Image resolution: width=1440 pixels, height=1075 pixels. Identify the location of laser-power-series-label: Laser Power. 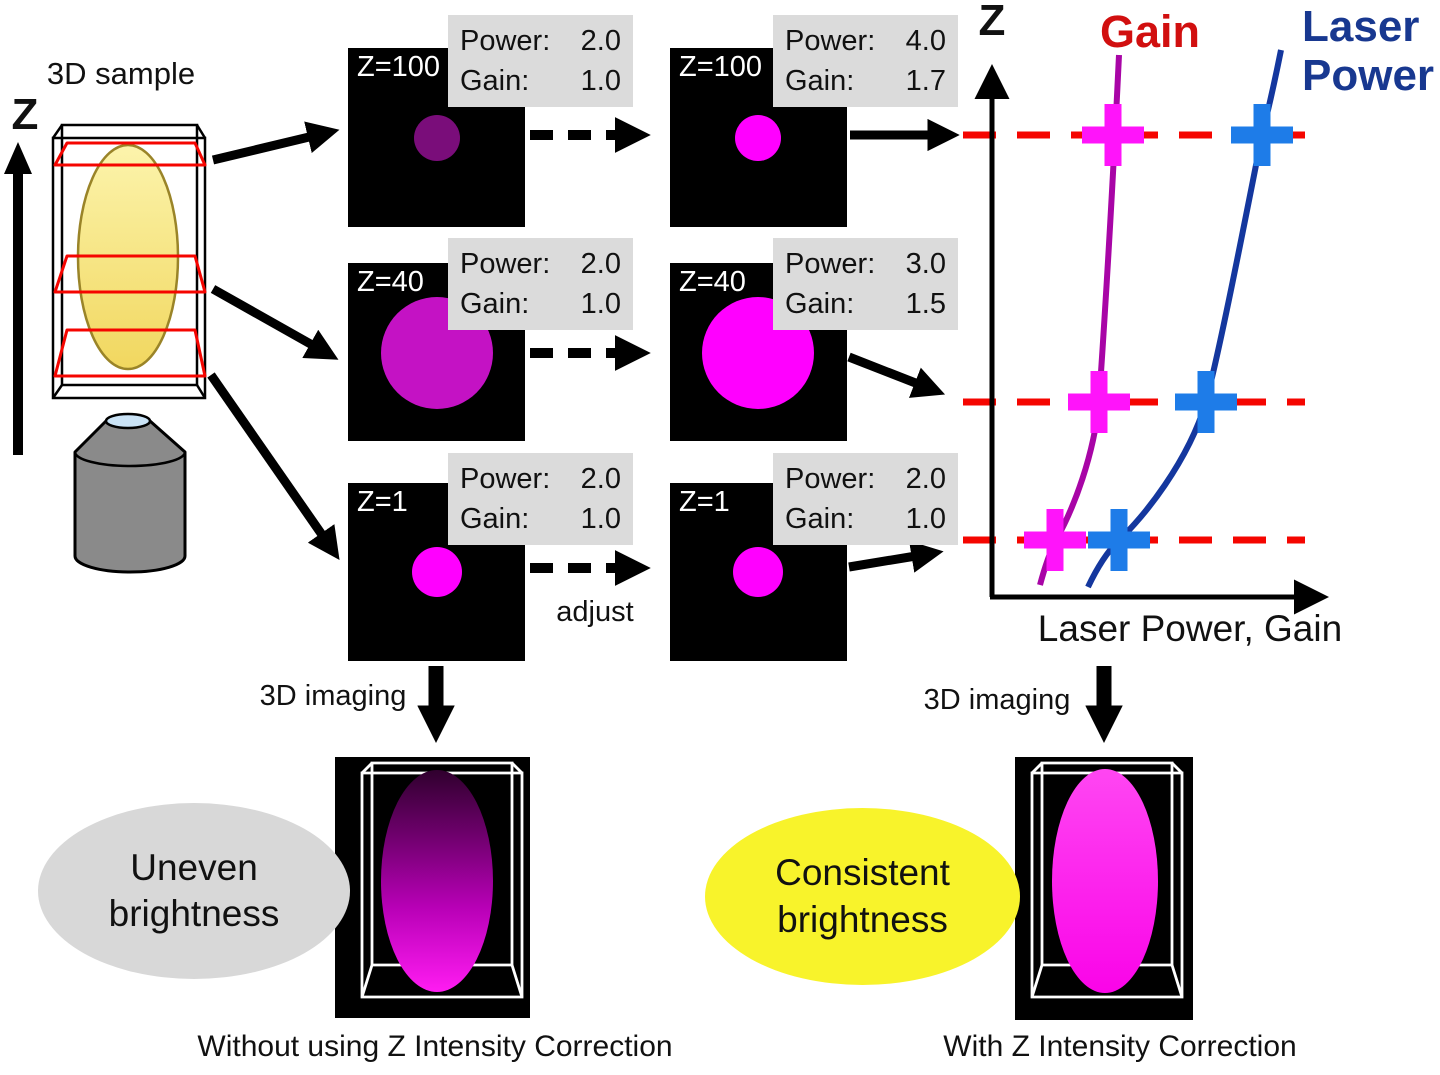
(1368, 51).